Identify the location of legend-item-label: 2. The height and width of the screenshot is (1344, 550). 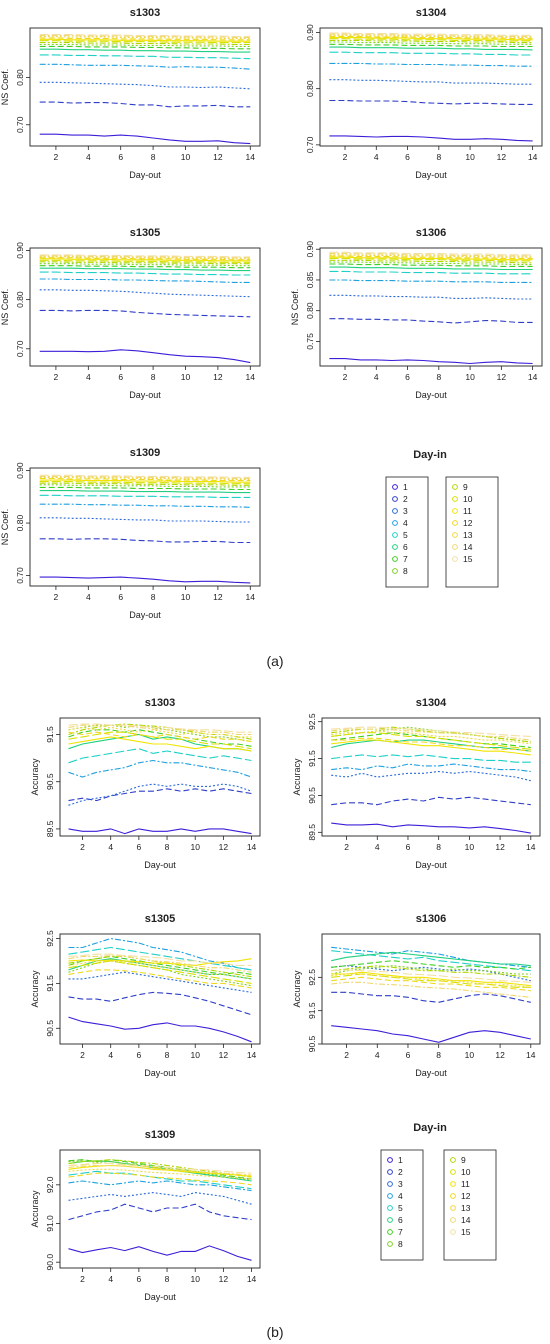
(400, 1172).